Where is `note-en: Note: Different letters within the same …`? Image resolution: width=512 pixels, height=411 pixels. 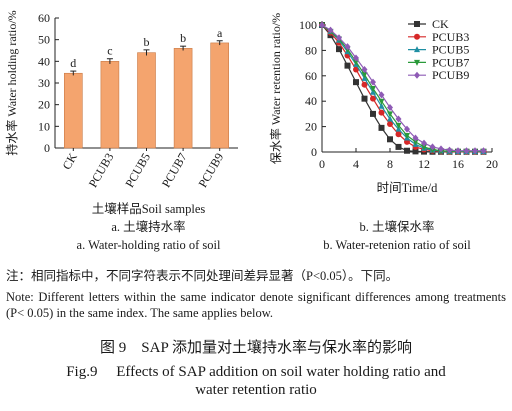
note-en: Note: Different letters within the same … is located at coordinates (256, 305).